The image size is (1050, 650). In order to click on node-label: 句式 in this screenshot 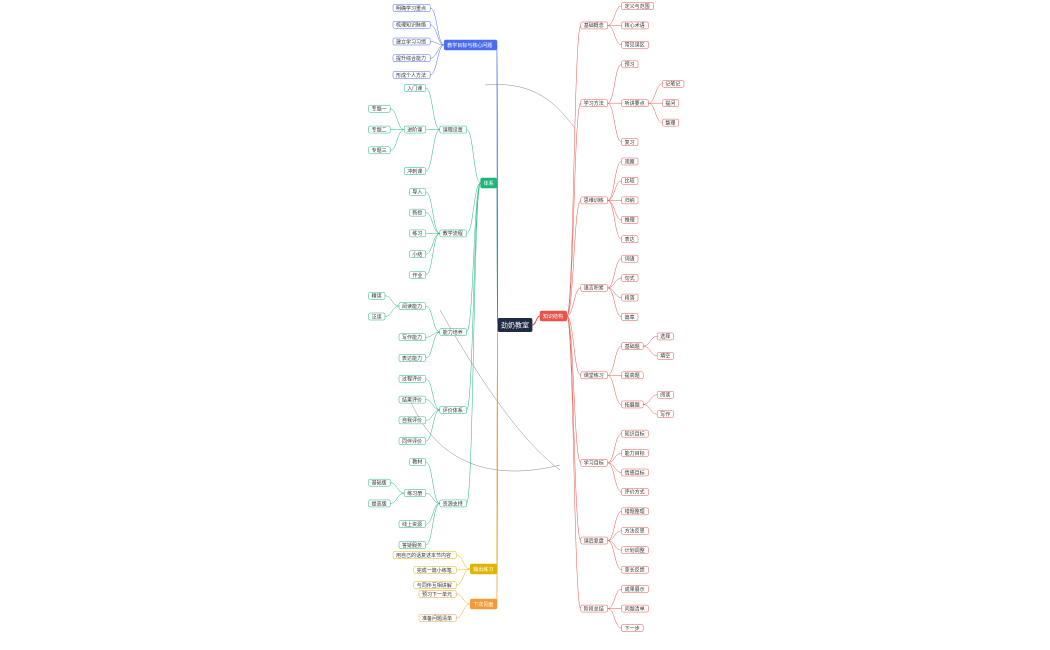, I will do `click(630, 278)`.